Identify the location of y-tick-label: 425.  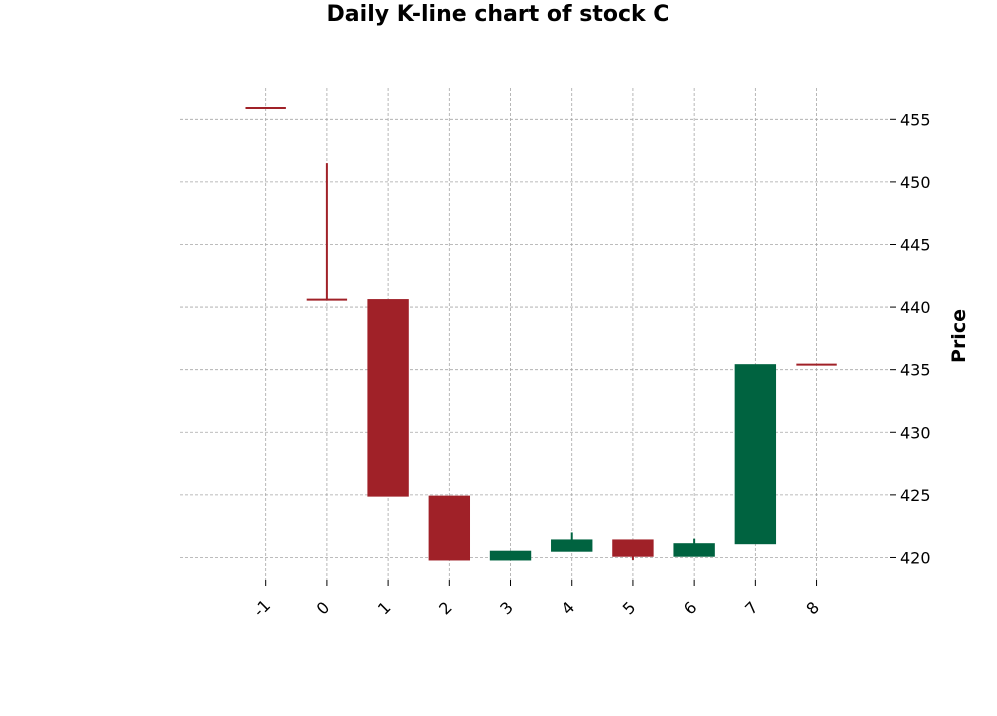
(915, 495).